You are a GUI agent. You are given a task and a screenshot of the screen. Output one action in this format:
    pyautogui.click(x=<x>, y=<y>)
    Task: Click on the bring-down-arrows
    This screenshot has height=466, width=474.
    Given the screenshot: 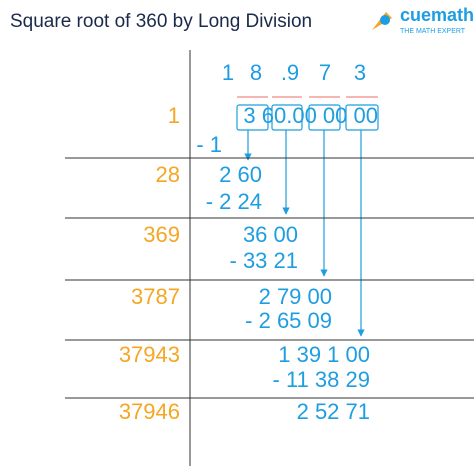 What is the action you would take?
    pyautogui.click(x=304, y=233)
    